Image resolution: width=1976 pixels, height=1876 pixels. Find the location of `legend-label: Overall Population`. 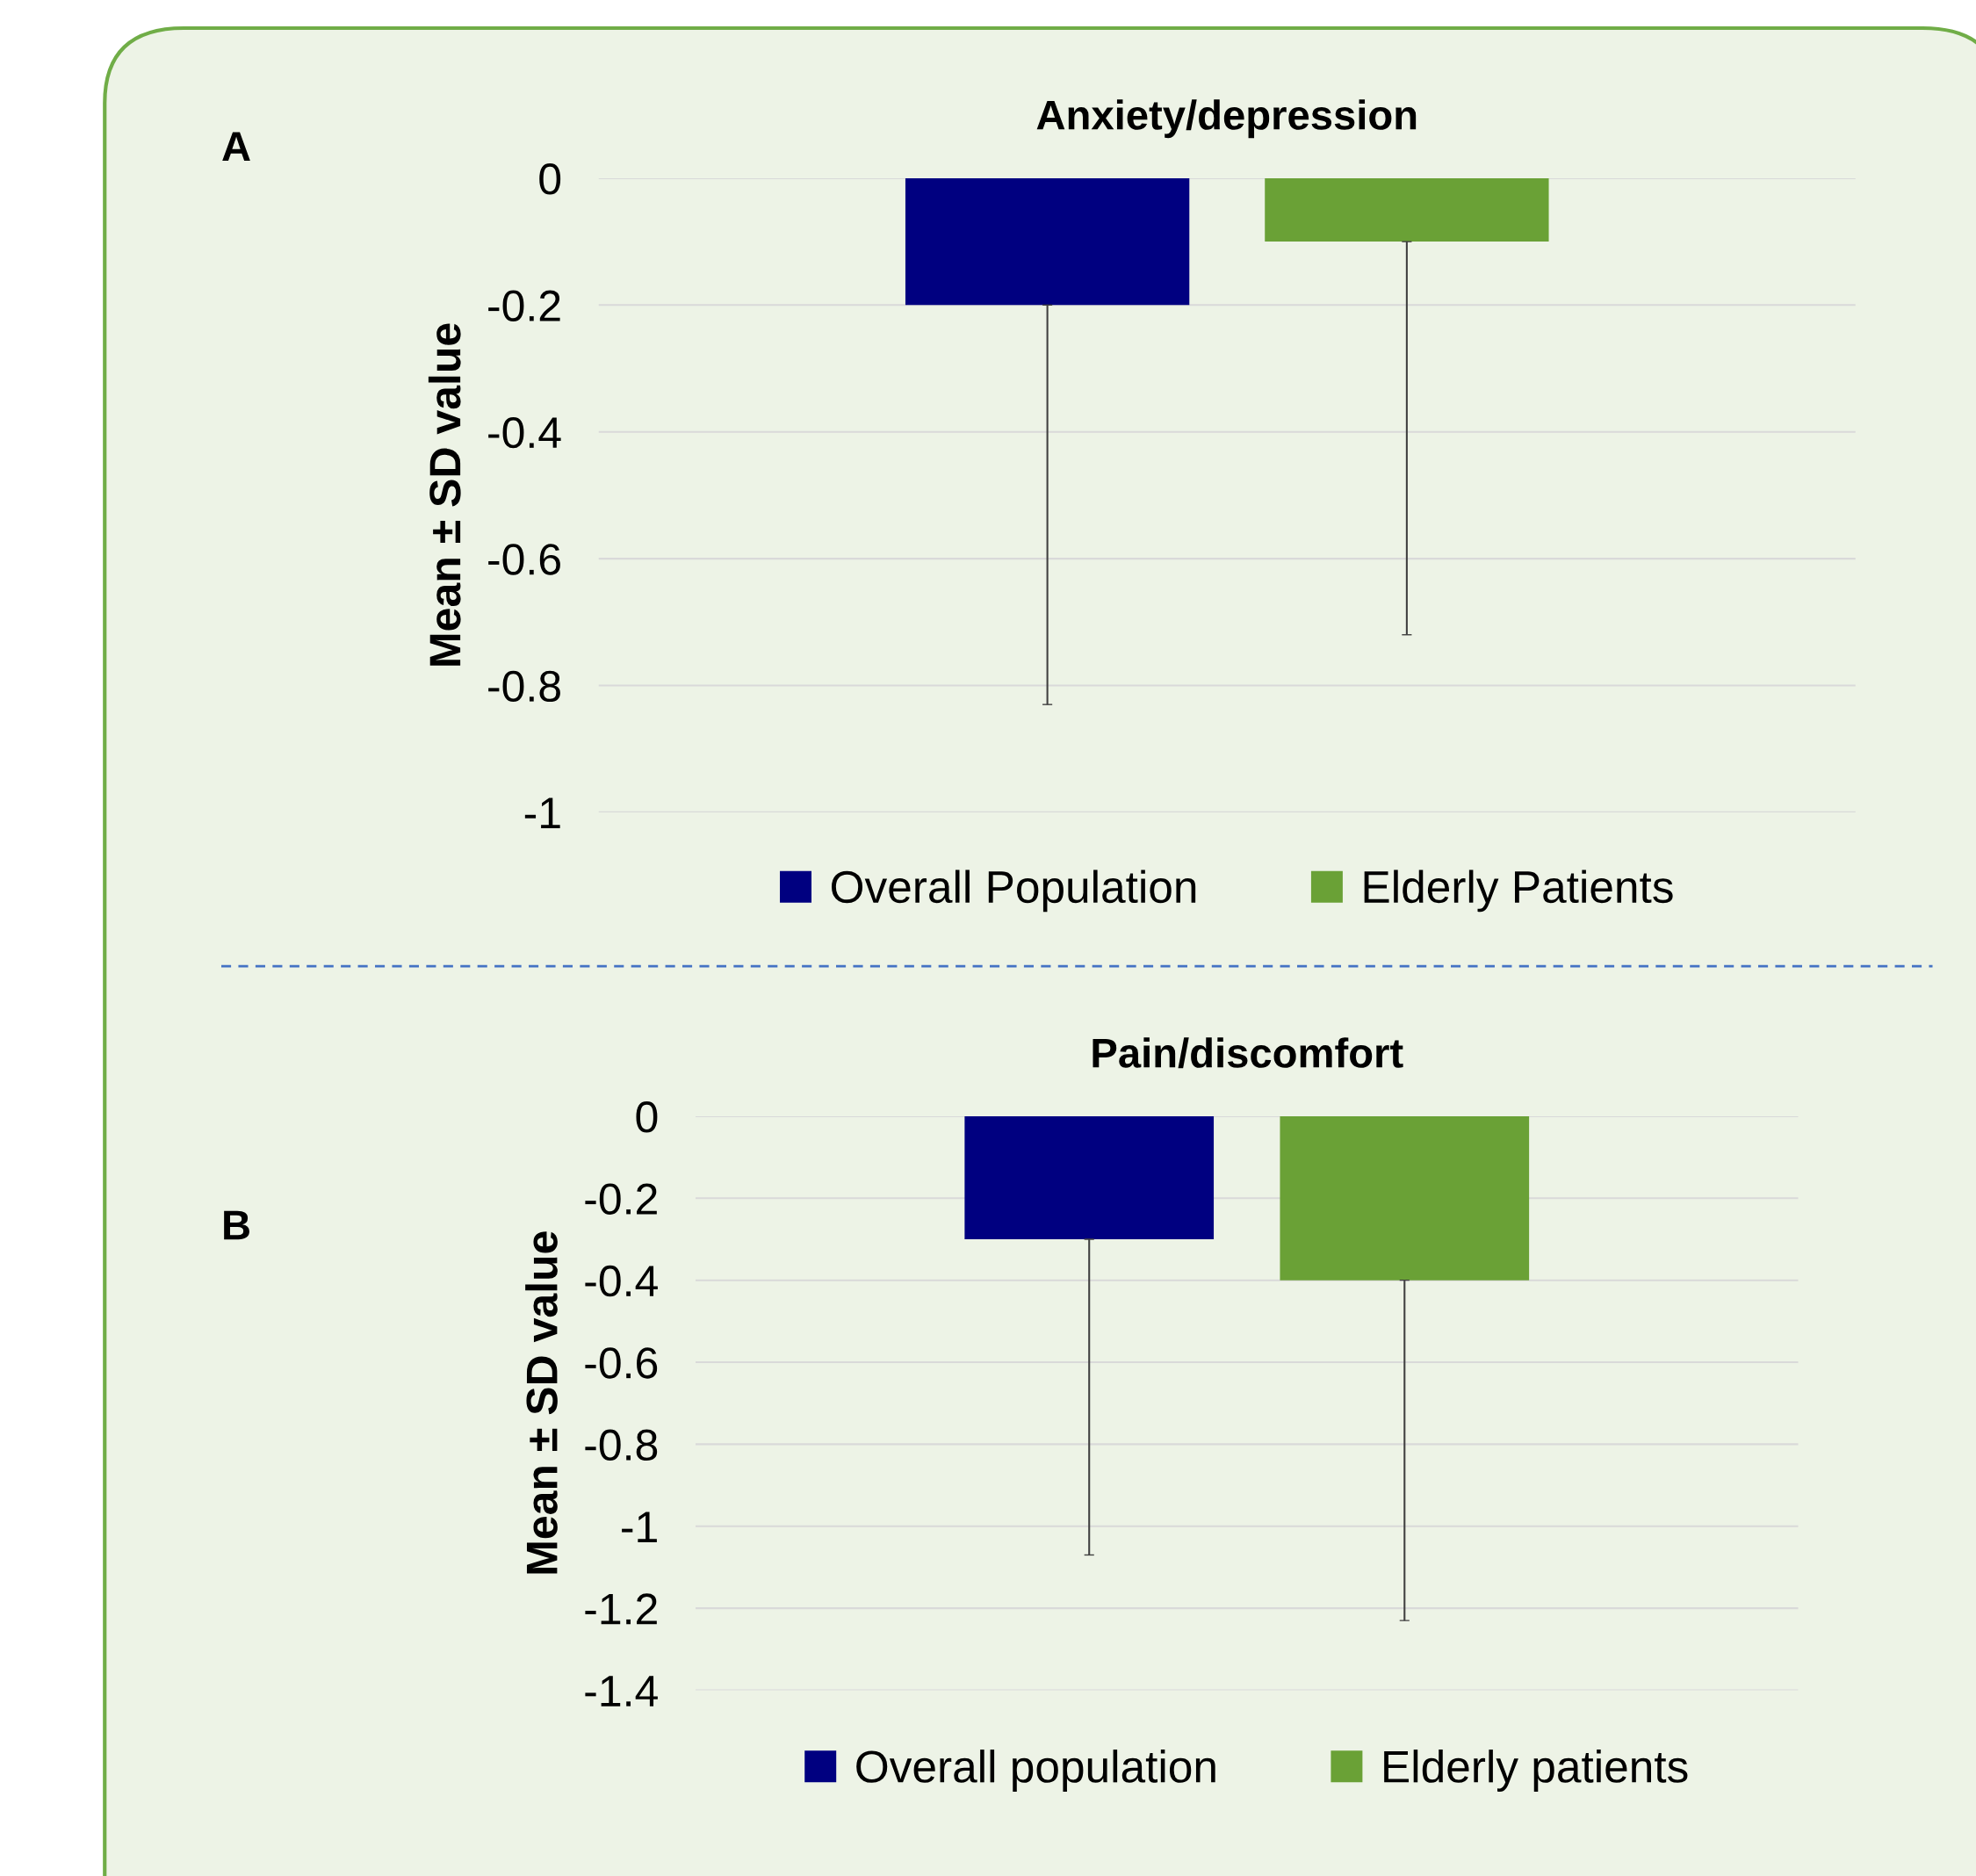

legend-label: Overall Population is located at coordinates (1013, 891).